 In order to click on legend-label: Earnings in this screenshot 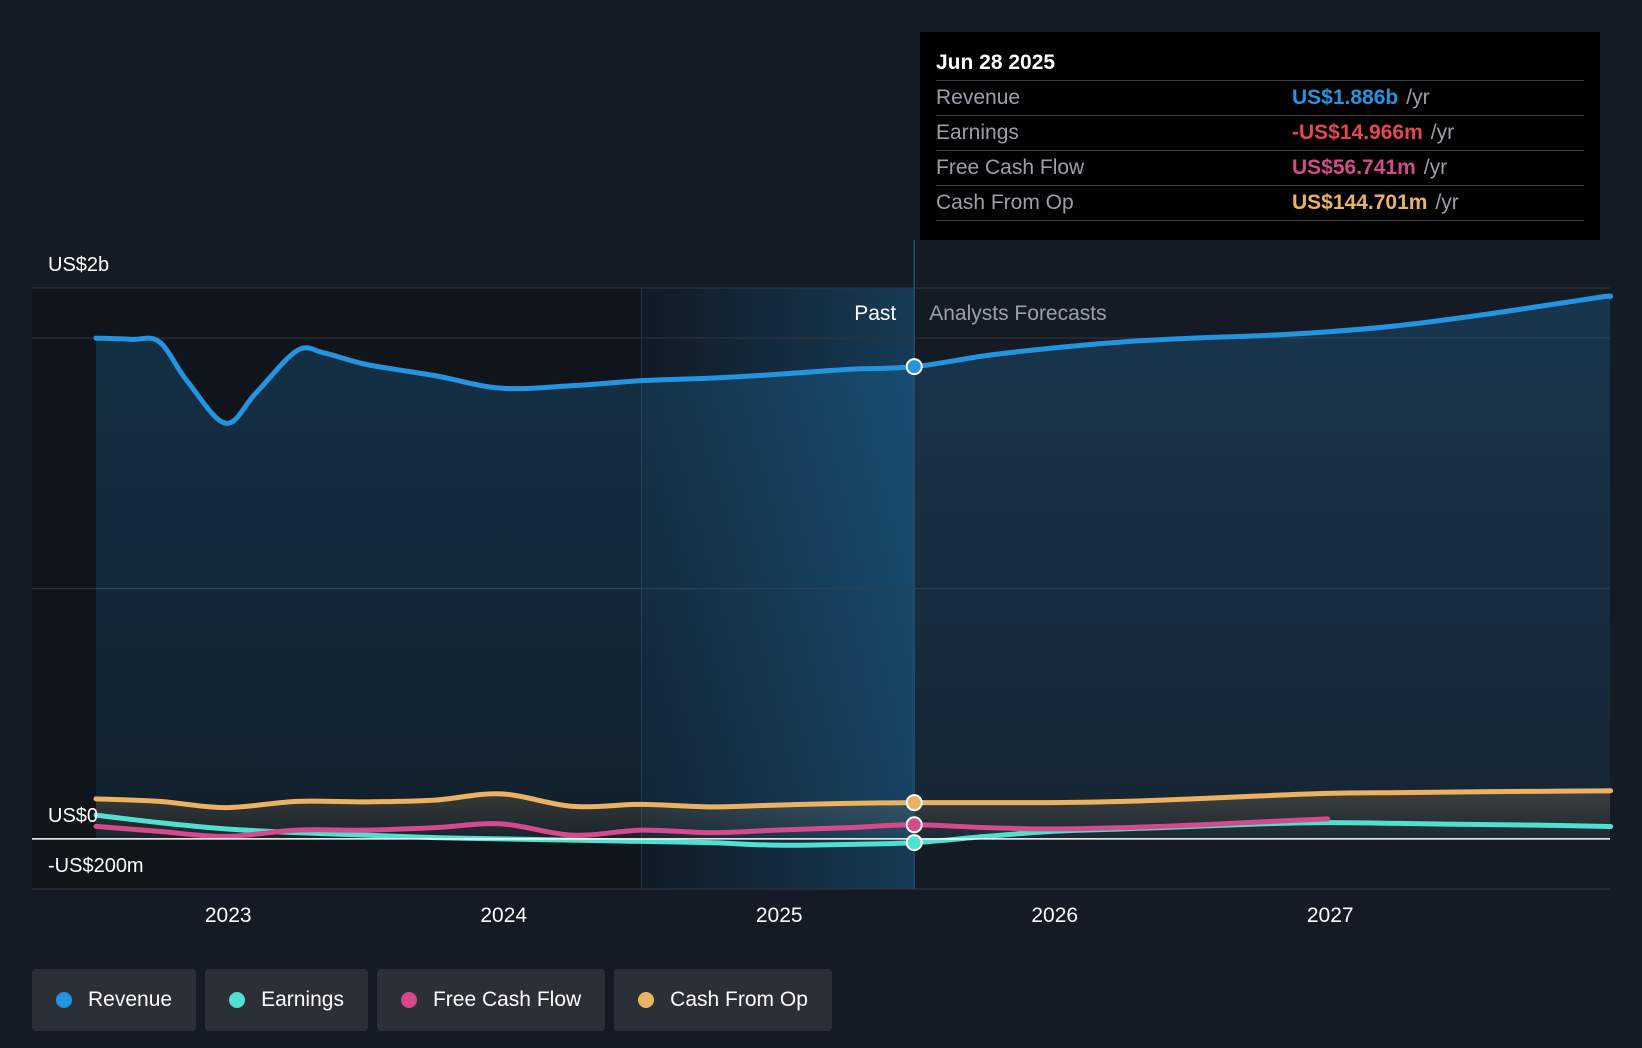, I will do `click(302, 999)`.